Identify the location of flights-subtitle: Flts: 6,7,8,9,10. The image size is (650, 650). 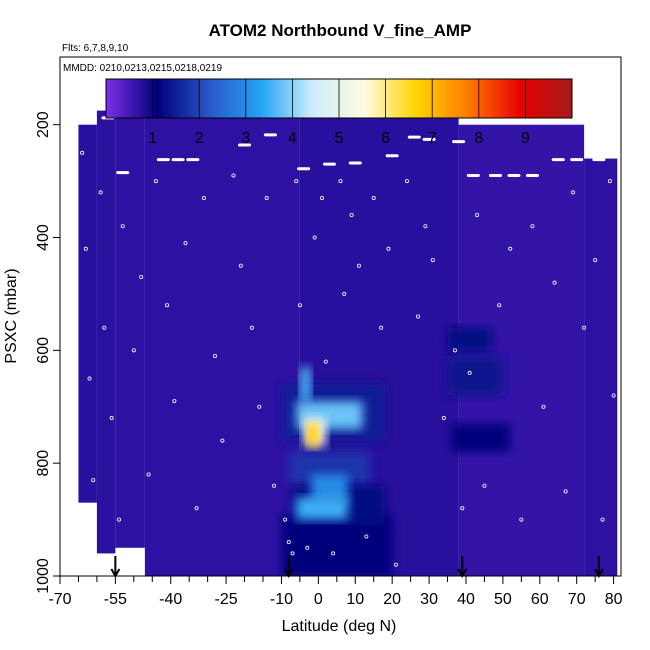
(95, 48).